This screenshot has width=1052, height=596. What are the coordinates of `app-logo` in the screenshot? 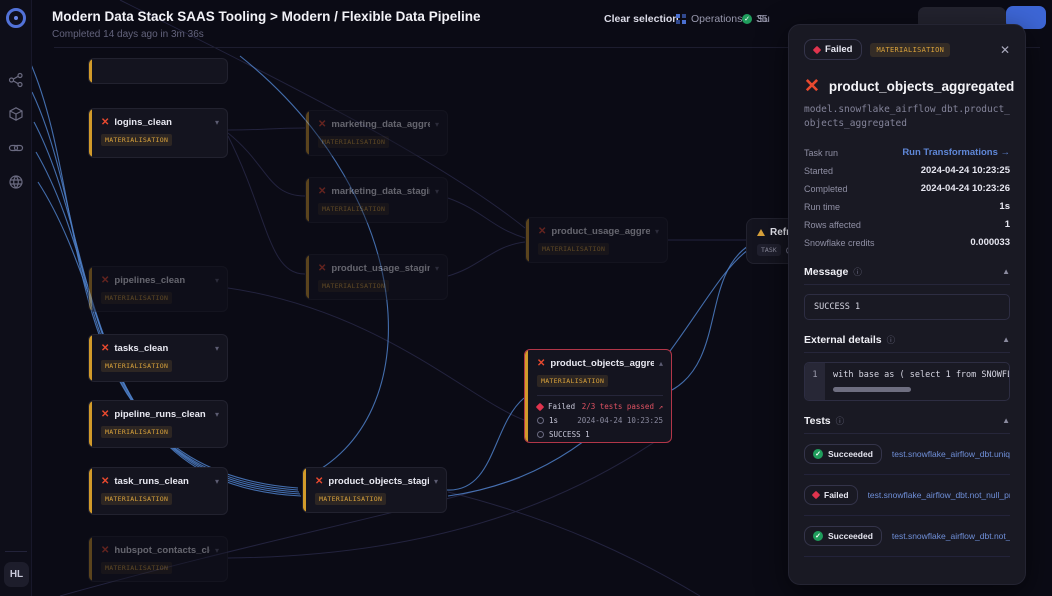 It's located at (16, 18).